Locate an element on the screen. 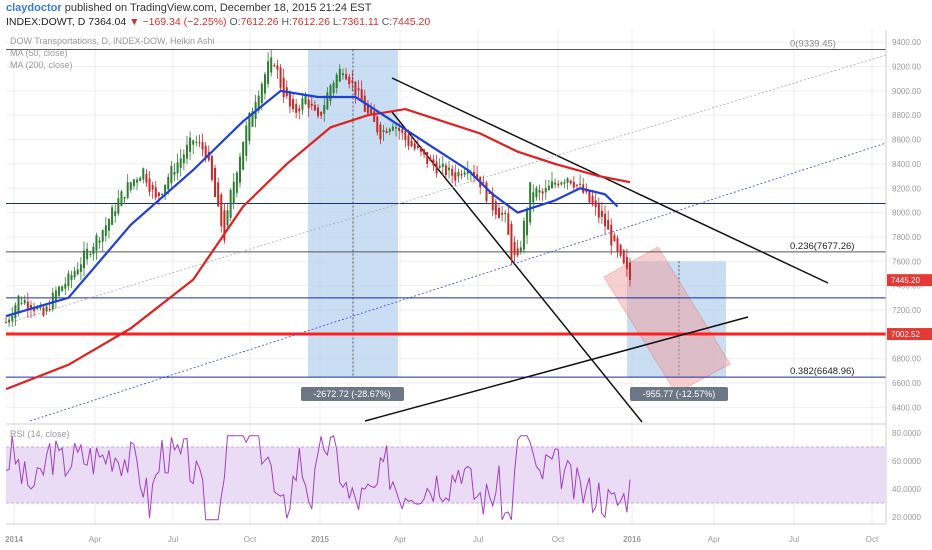 Image resolution: width=932 pixels, height=550 pixels. low-label: L: is located at coordinates (337, 22).